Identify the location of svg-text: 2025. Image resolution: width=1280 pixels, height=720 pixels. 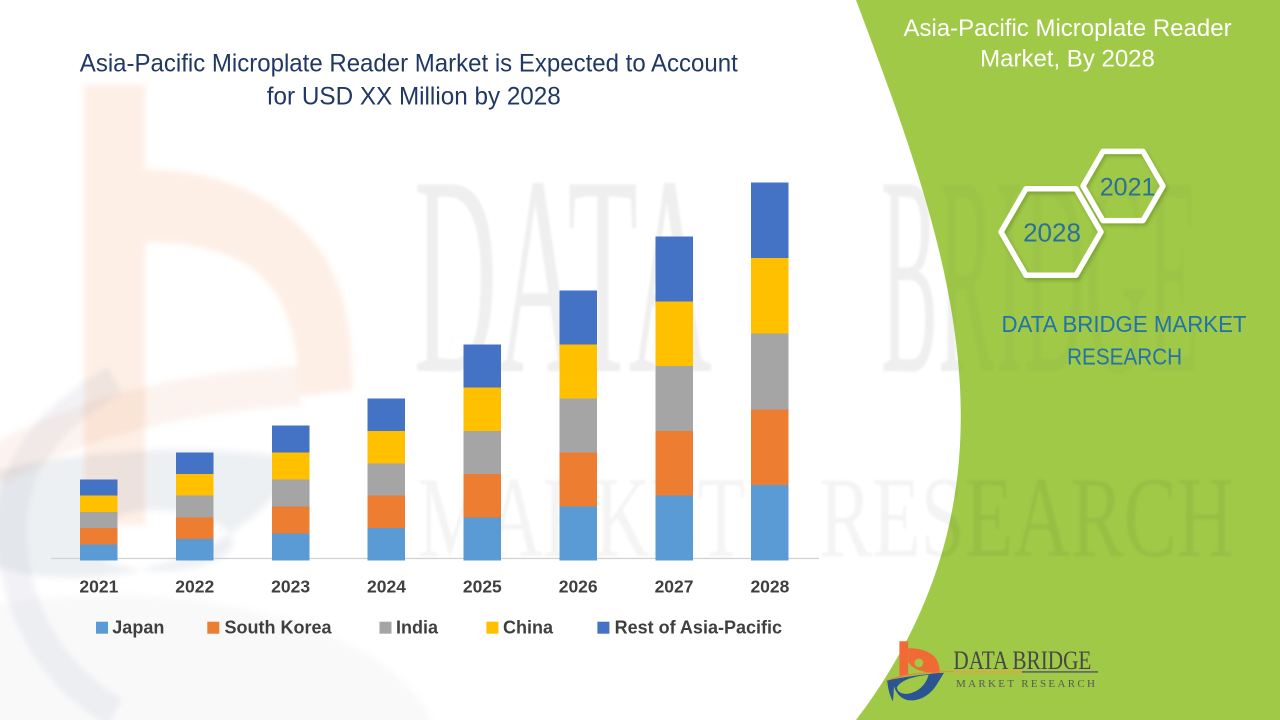
(482, 587).